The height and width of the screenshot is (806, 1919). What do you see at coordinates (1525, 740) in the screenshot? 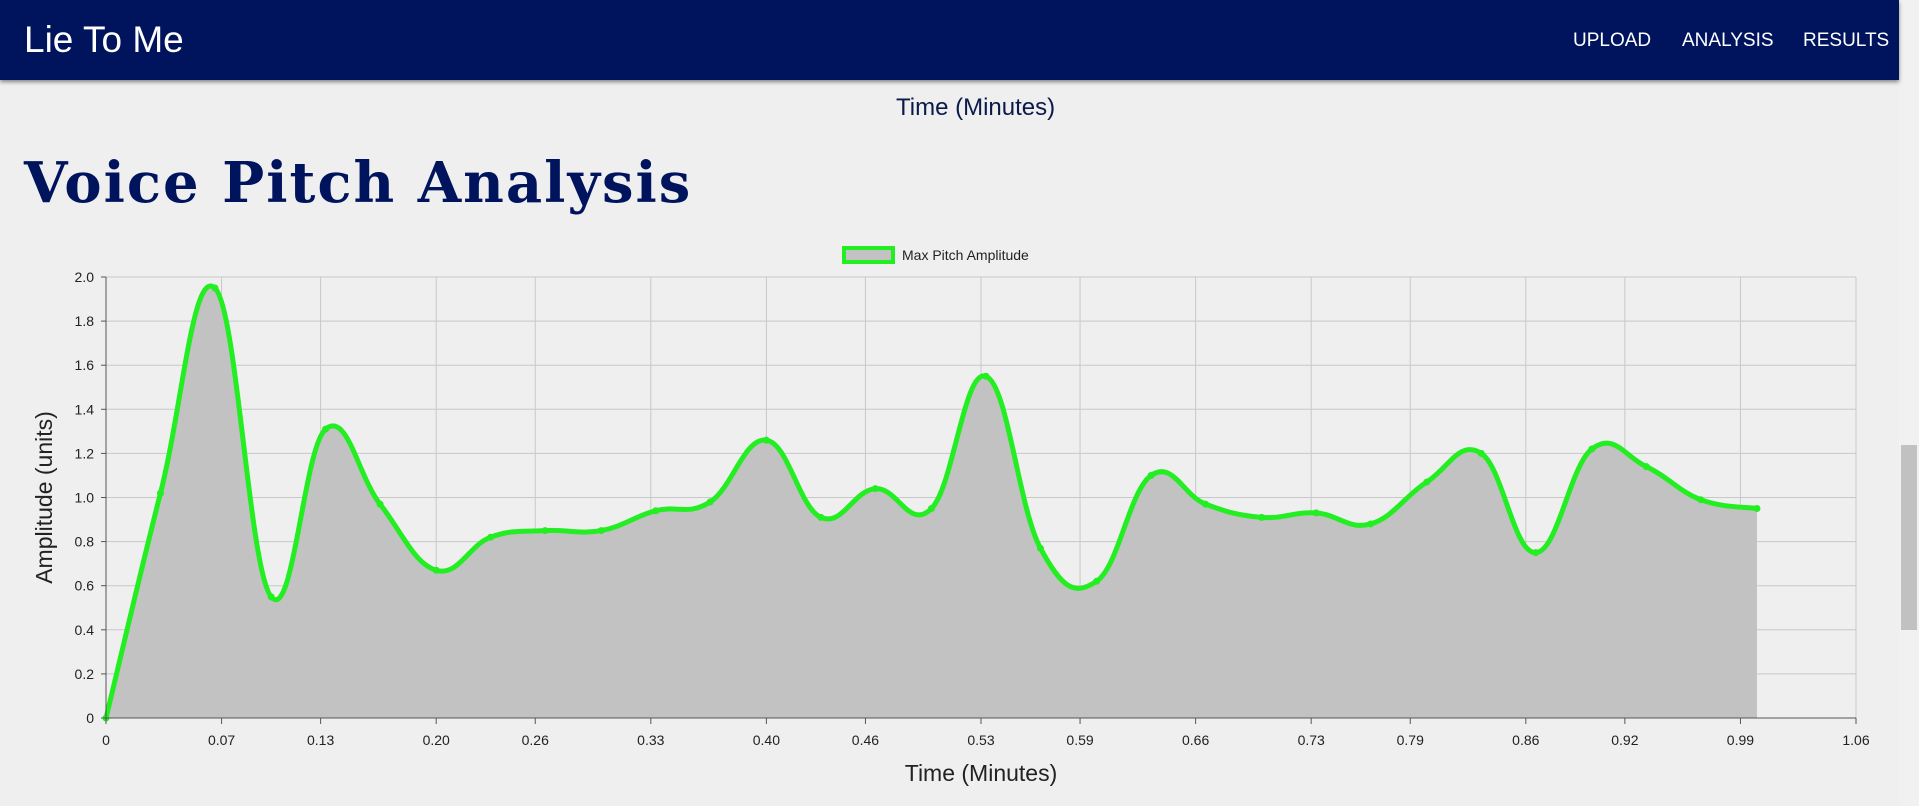
I see `x-tick-label: 0.86` at bounding box center [1525, 740].